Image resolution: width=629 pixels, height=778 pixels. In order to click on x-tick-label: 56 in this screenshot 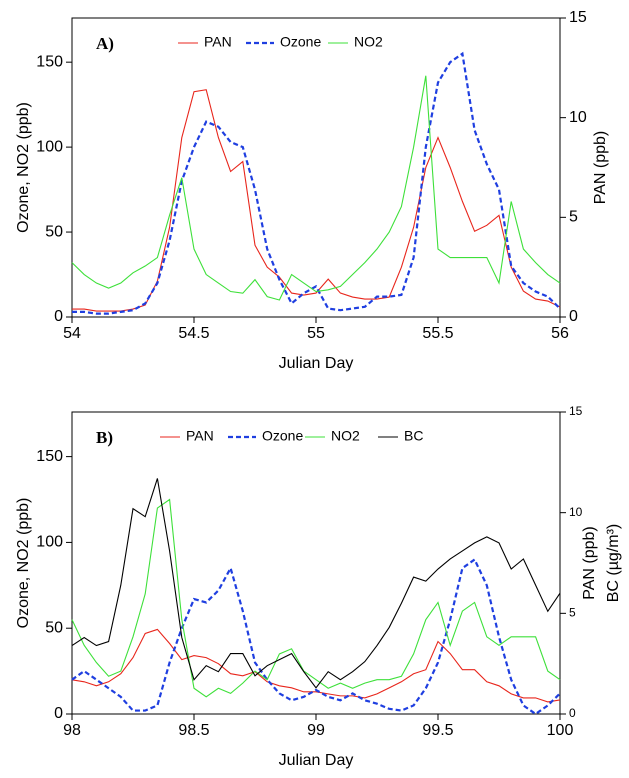, I will do `click(560, 333)`.